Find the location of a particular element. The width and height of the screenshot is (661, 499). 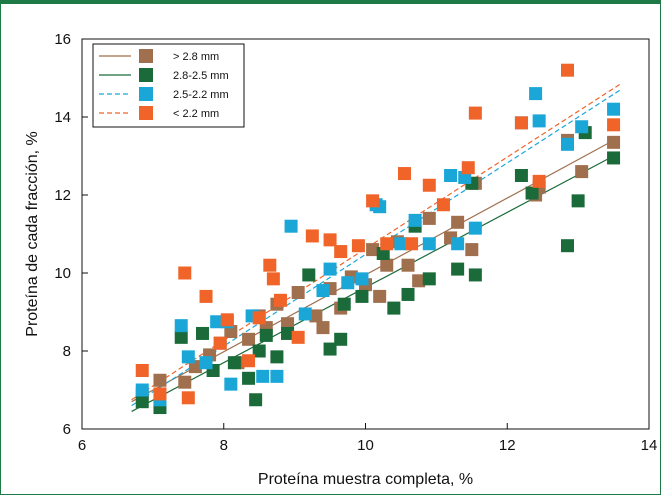

legend-label: 2.8-2.5 mm is located at coordinates (201, 76).